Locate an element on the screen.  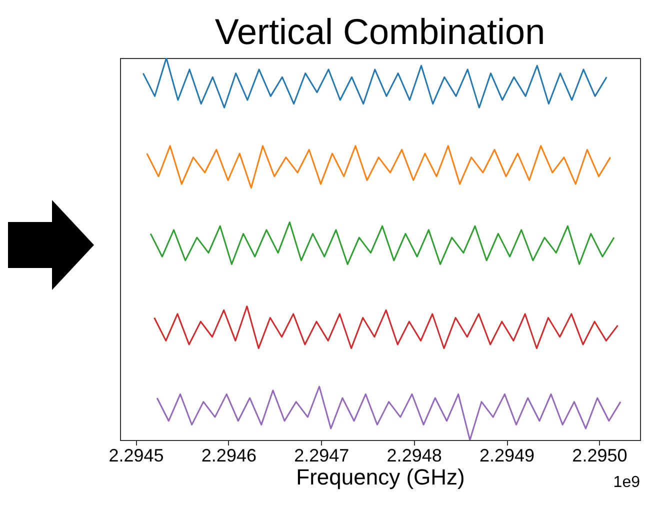
x-tick-label: 2.2945 is located at coordinates (136, 456).